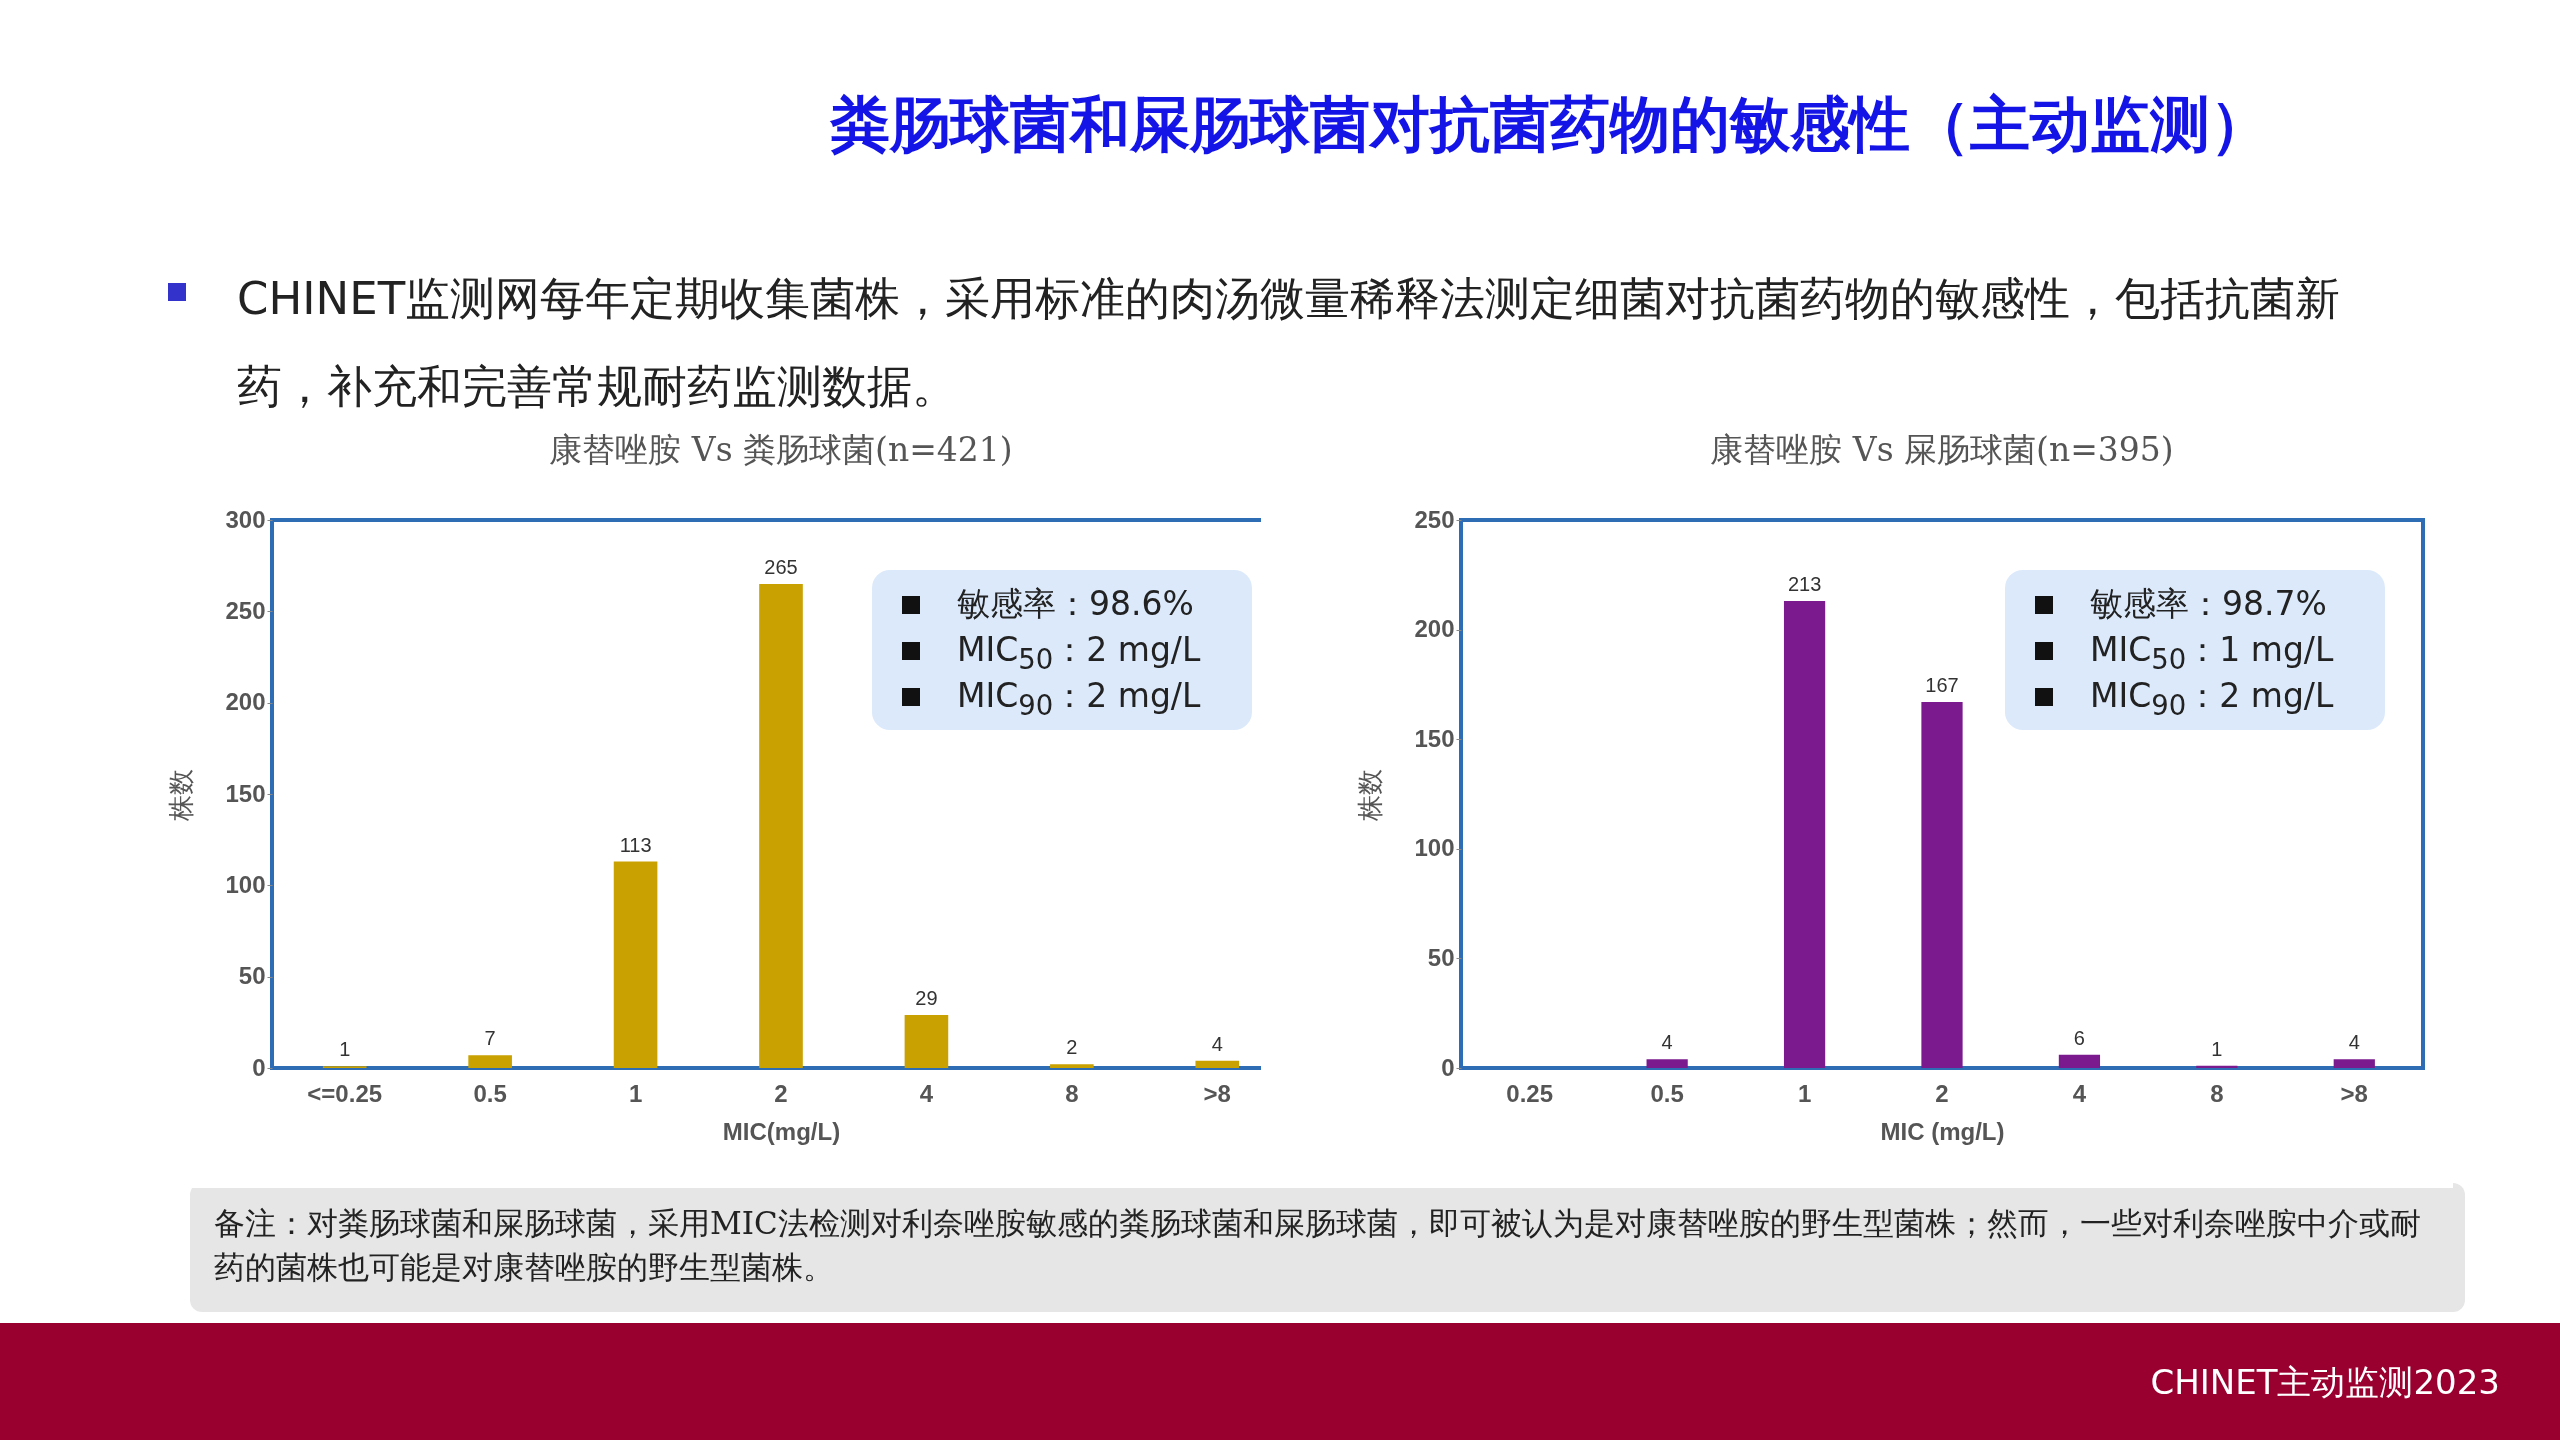 The width and height of the screenshot is (2560, 1440). Describe the element at coordinates (2208, 604) in the screenshot. I see `annotation: 敏感率：98.7%` at that location.